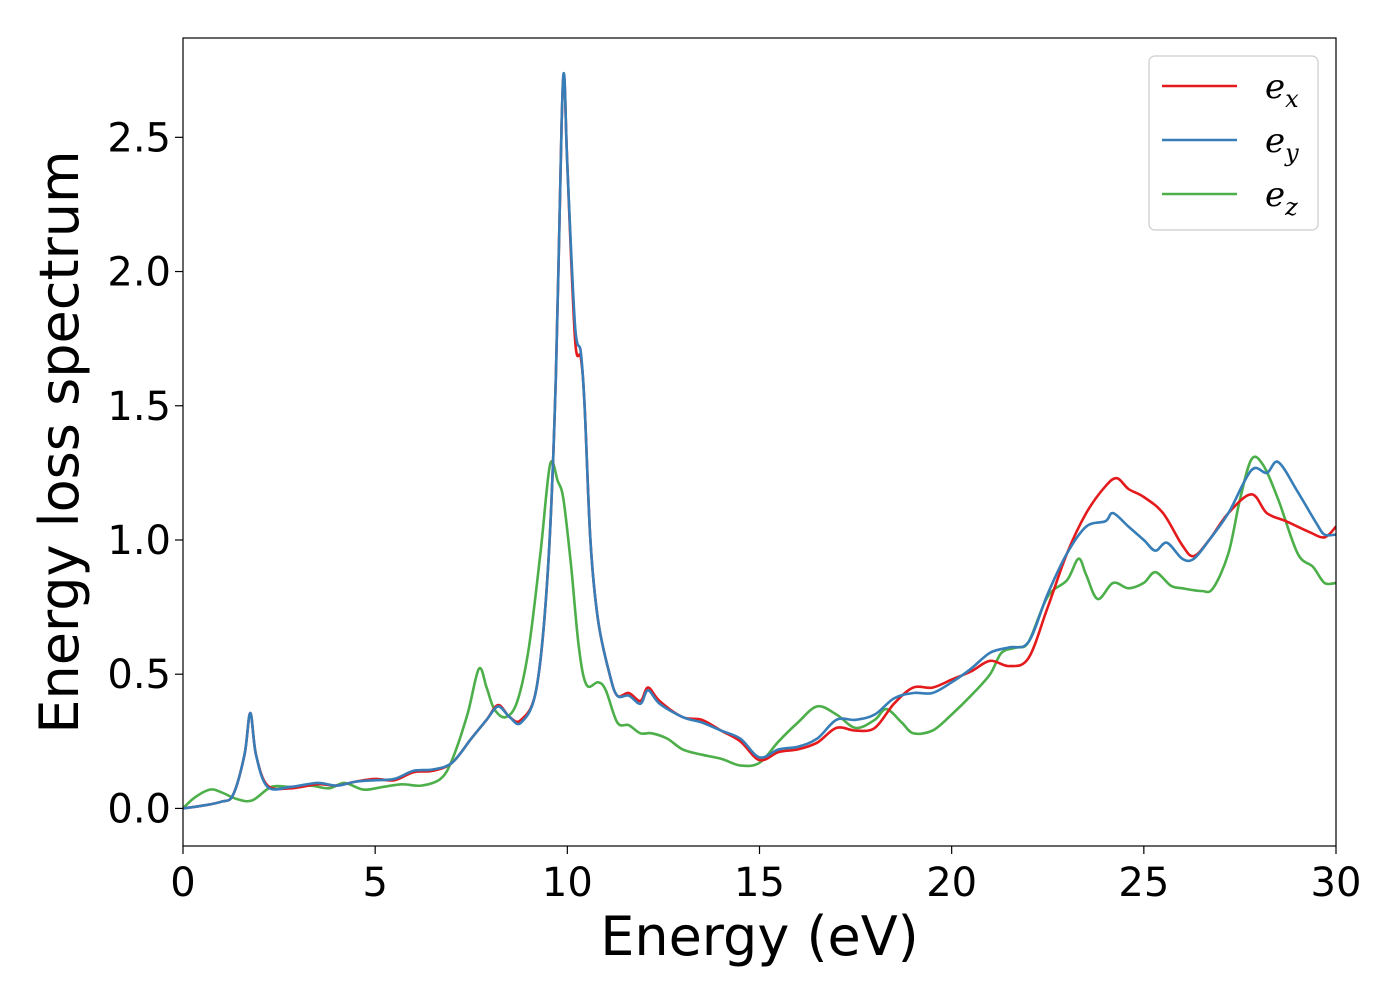  I want to click on legend-label-x: ex, so click(1282, 90).